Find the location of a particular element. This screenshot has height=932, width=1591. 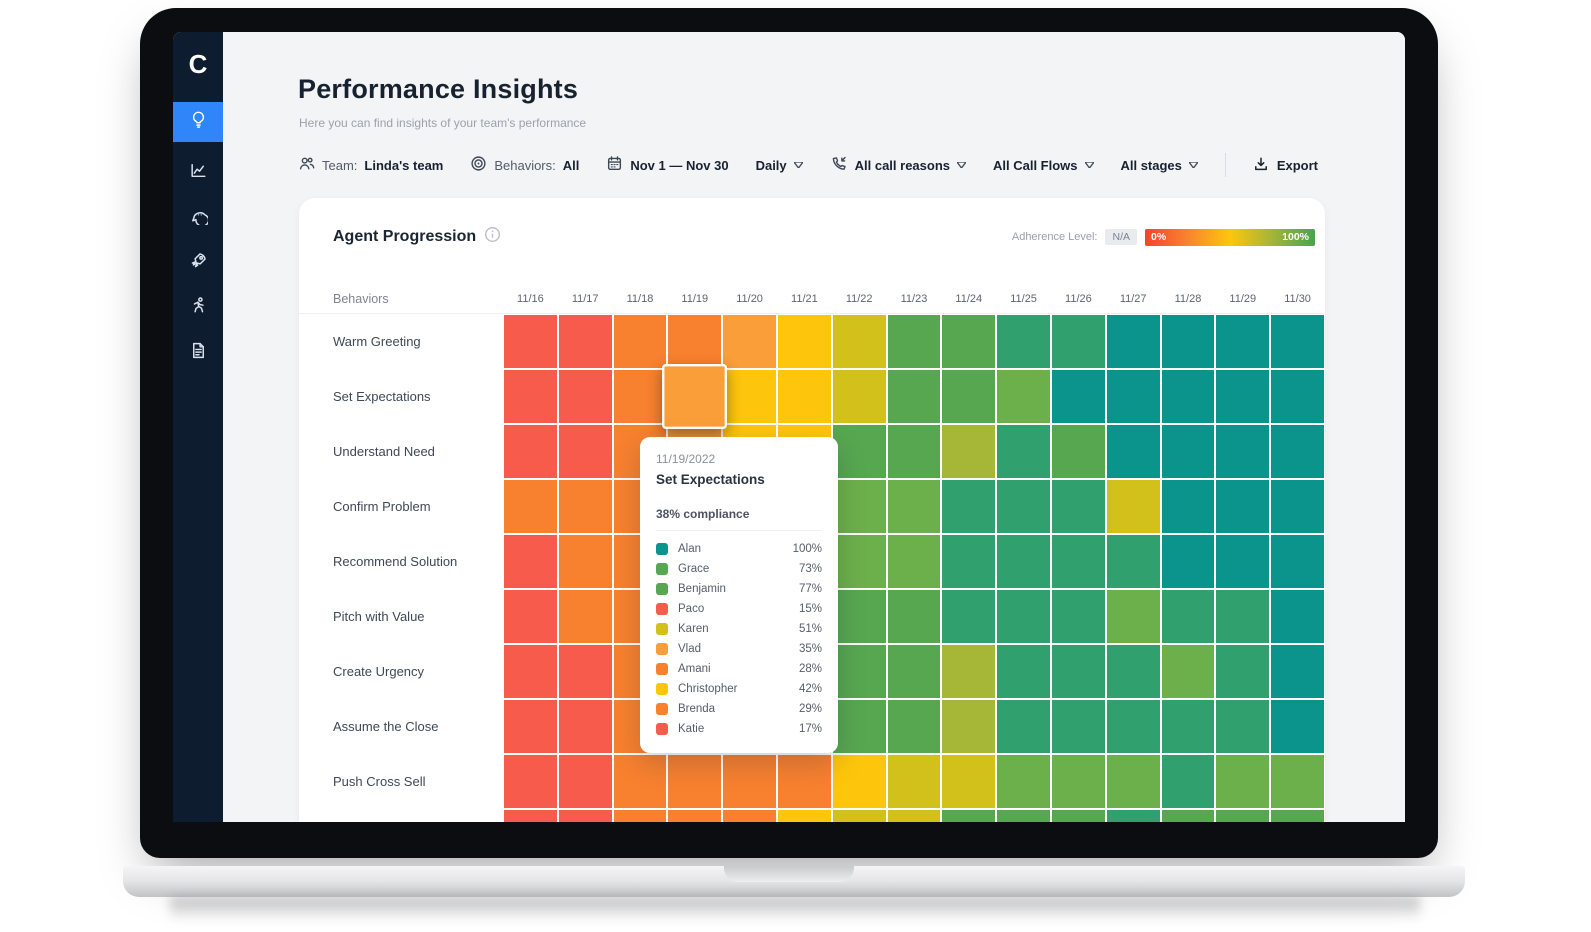

info-icon is located at coordinates (492, 237).